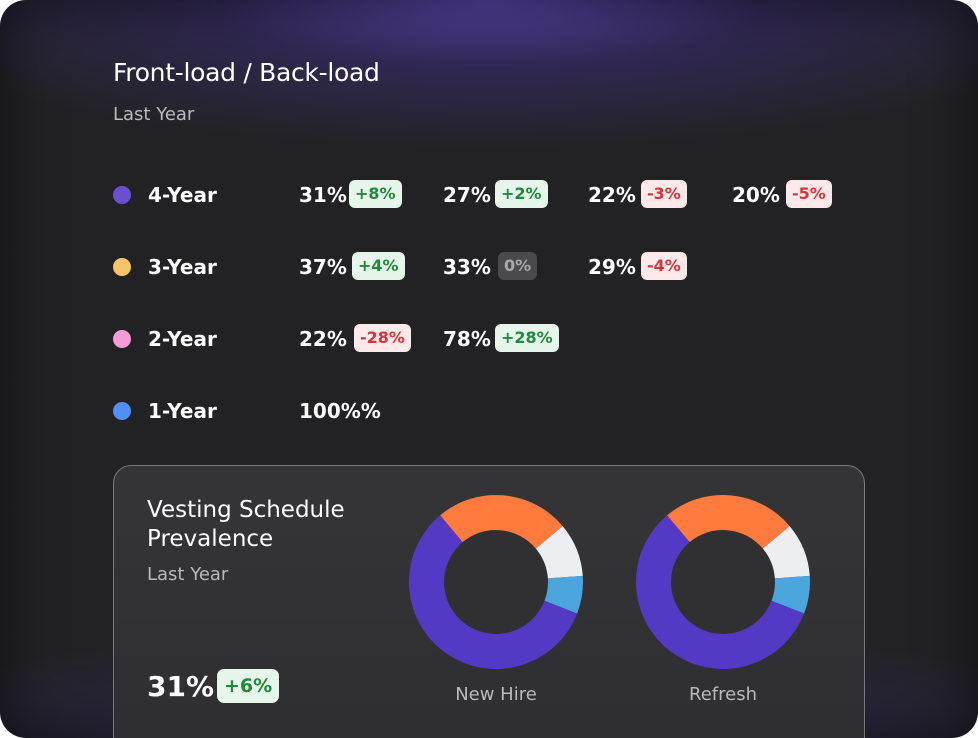 The height and width of the screenshot is (738, 978). Describe the element at coordinates (323, 195) in the screenshot. I see `cell-percent: 31%` at that location.